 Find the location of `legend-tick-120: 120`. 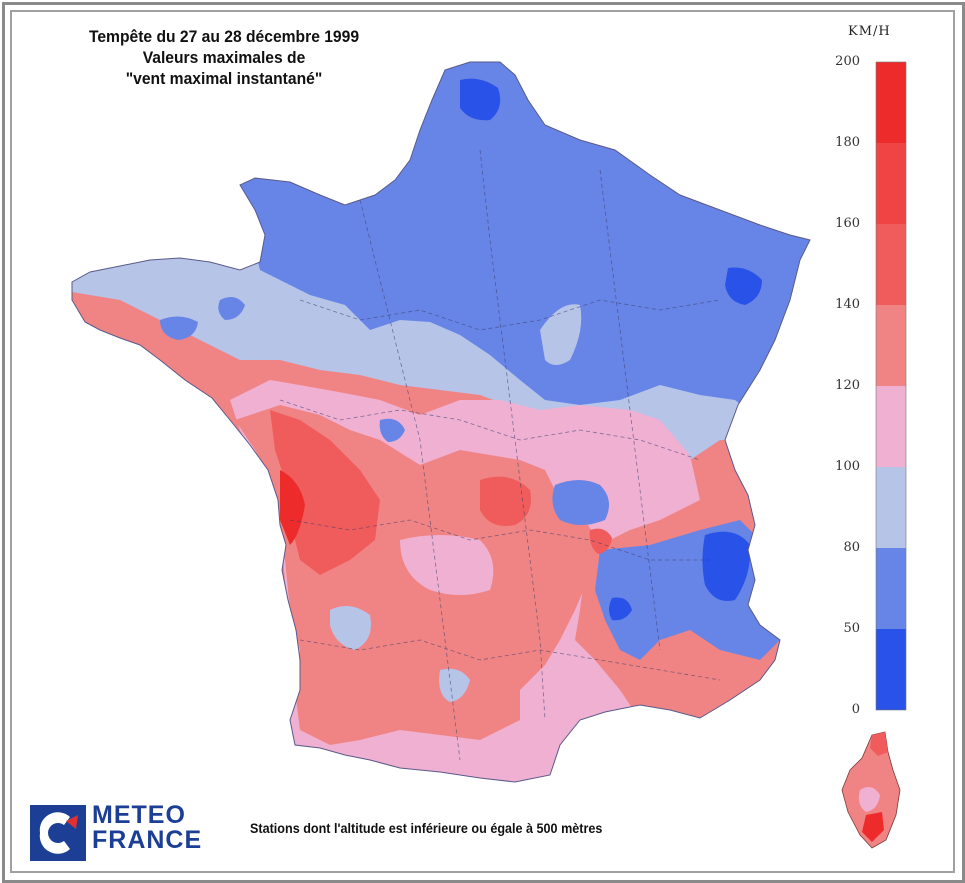

legend-tick-120: 120 is located at coordinates (847, 385).